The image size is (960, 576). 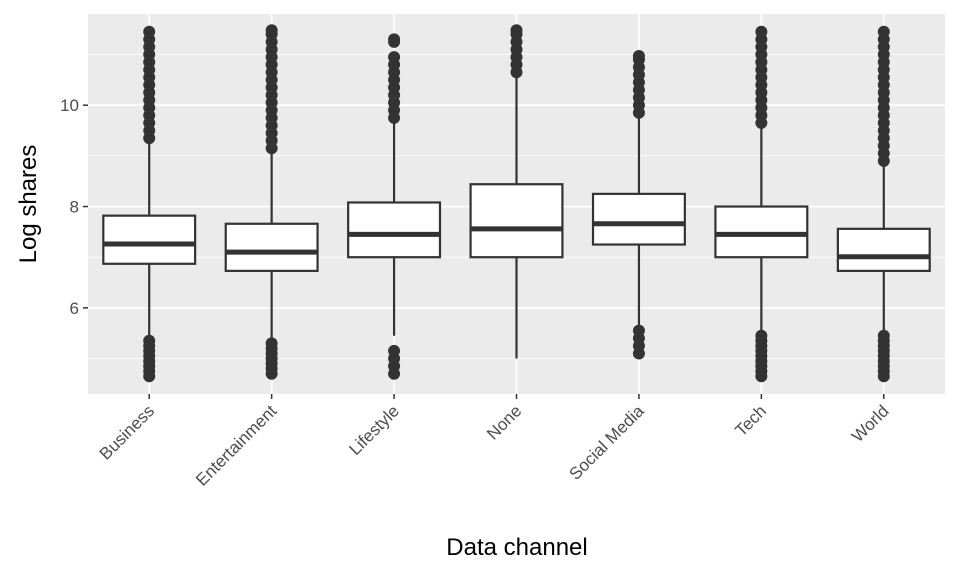 I want to click on y-tick-label: 10, so click(x=69, y=105).